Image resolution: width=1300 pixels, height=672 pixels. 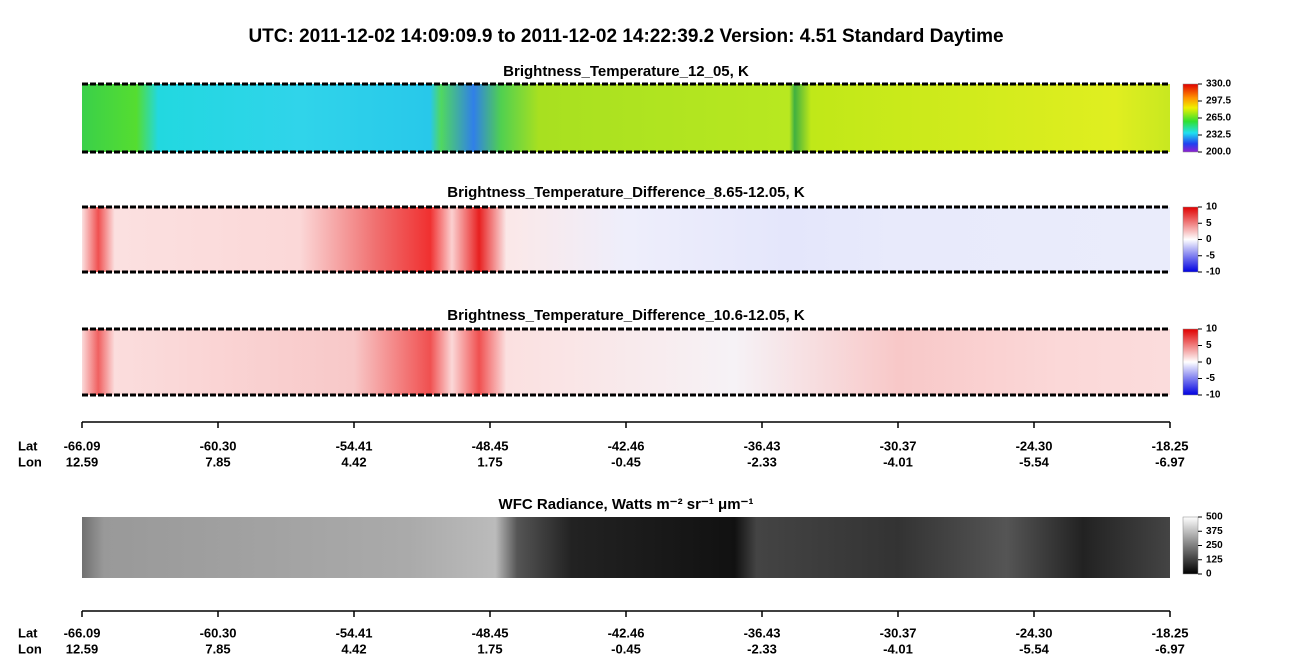 I want to click on colorbar-tick-label: 200.0, so click(x=1218, y=152).